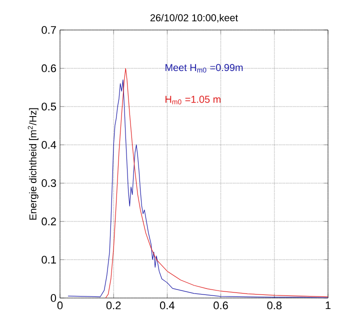  I want to click on y-tick-label: 0.6, so click(49, 68).